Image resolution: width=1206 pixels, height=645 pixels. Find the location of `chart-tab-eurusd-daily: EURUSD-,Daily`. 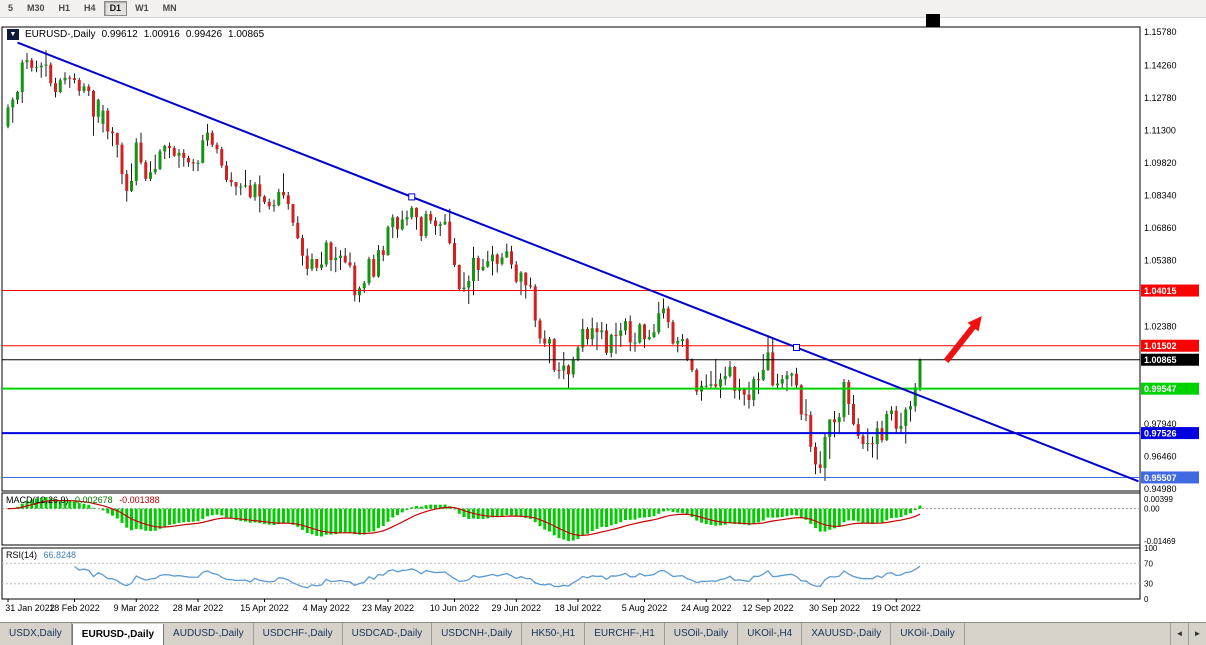

chart-tab-eurusd-daily: EURUSD-,Daily is located at coordinates (118, 634).